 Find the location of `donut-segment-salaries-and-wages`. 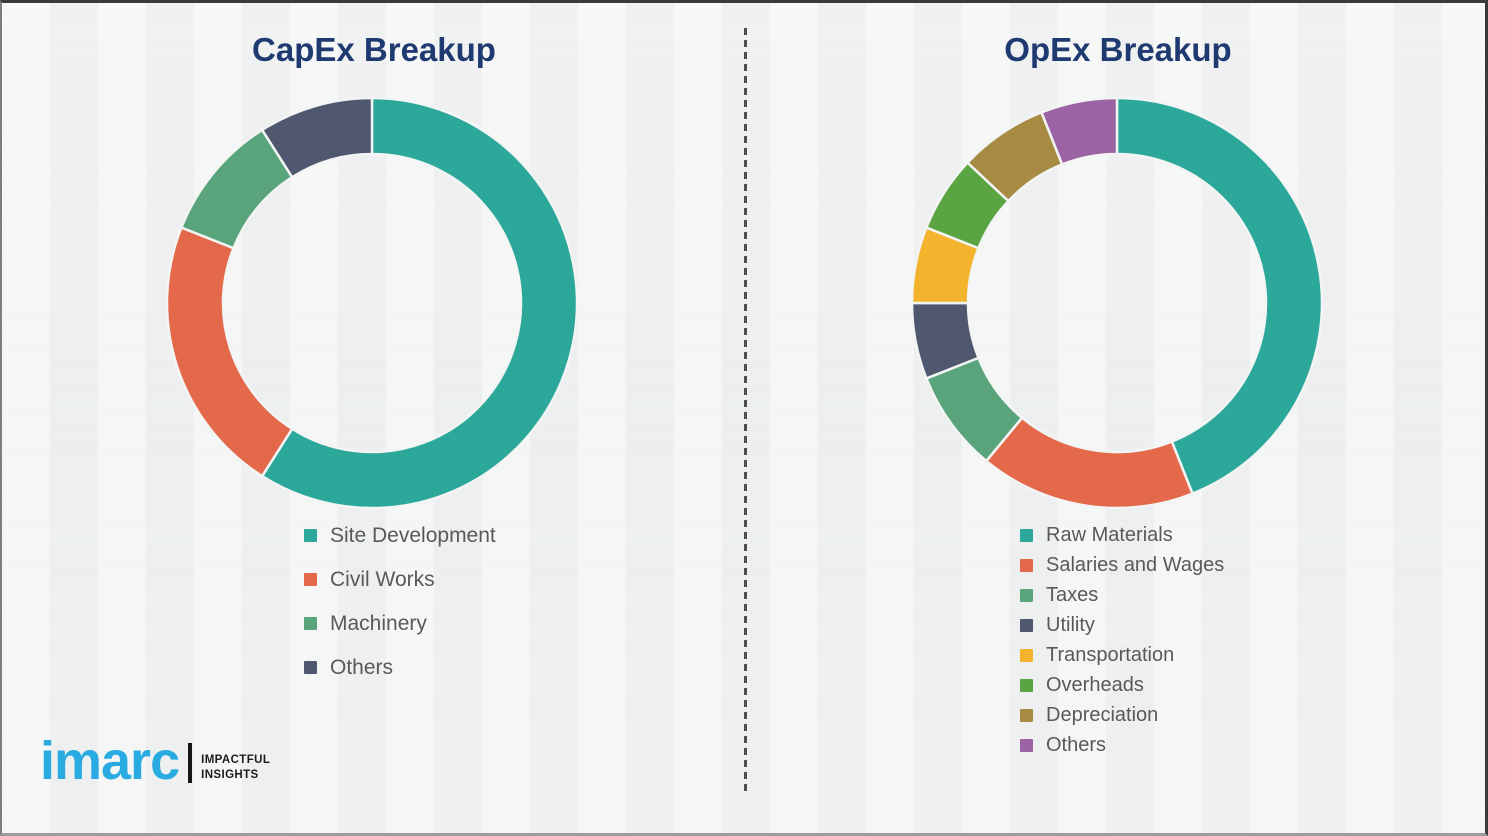

donut-segment-salaries-and-wages is located at coordinates (1089, 463).